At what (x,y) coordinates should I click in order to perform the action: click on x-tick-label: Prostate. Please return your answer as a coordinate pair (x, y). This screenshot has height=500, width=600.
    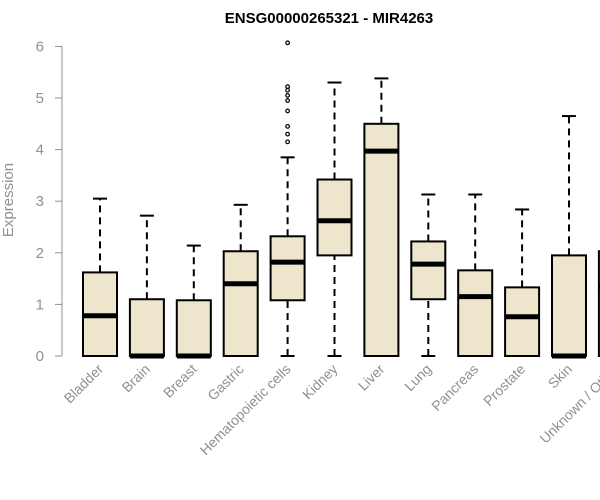
    Looking at the image, I should click on (504, 385).